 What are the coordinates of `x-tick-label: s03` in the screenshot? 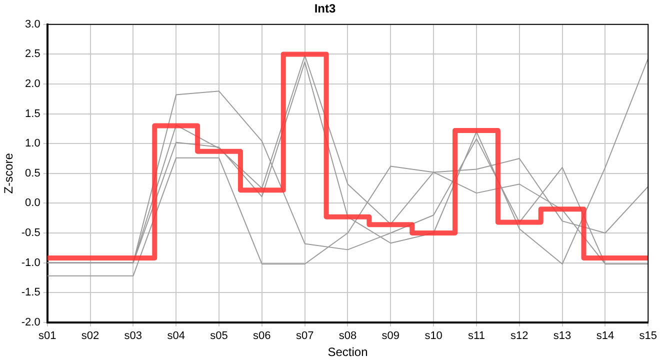 It's located at (133, 336).